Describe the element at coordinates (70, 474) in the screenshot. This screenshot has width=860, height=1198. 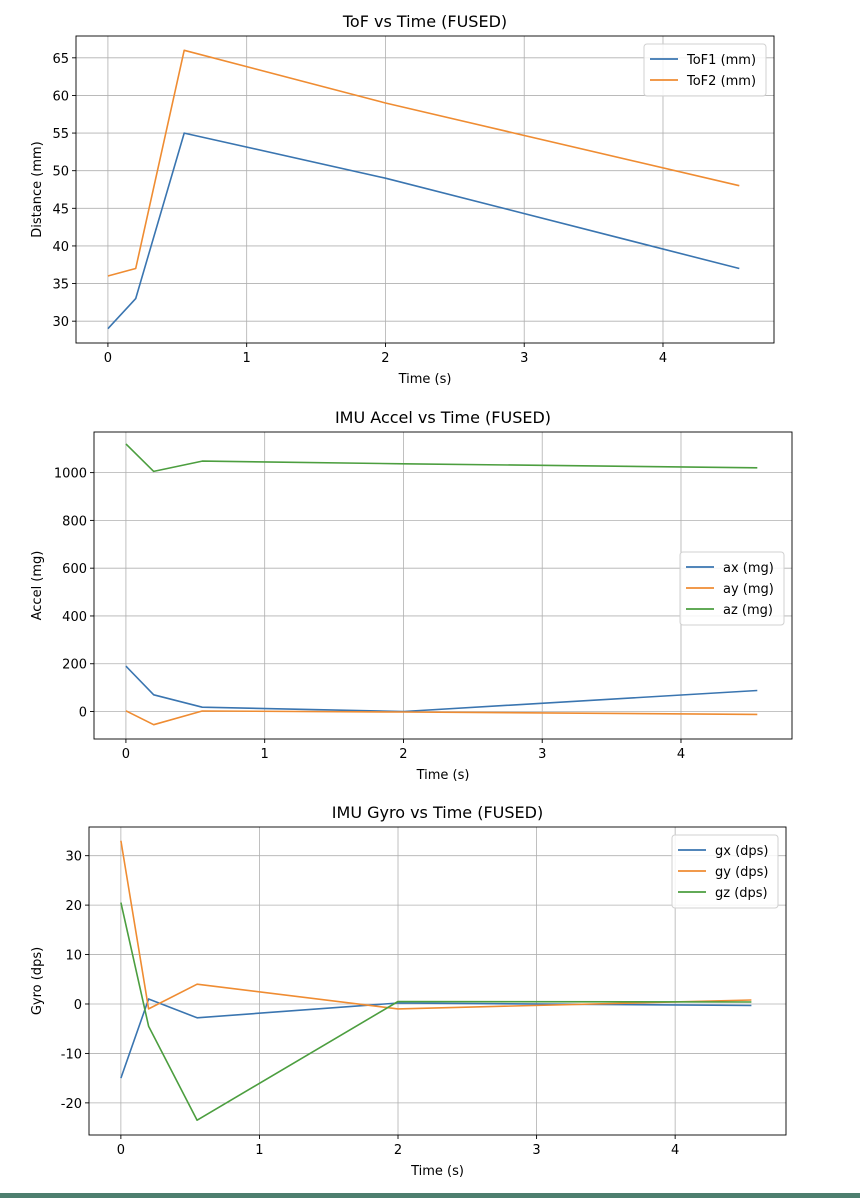
I see `y-tick-label: 1000` at that location.